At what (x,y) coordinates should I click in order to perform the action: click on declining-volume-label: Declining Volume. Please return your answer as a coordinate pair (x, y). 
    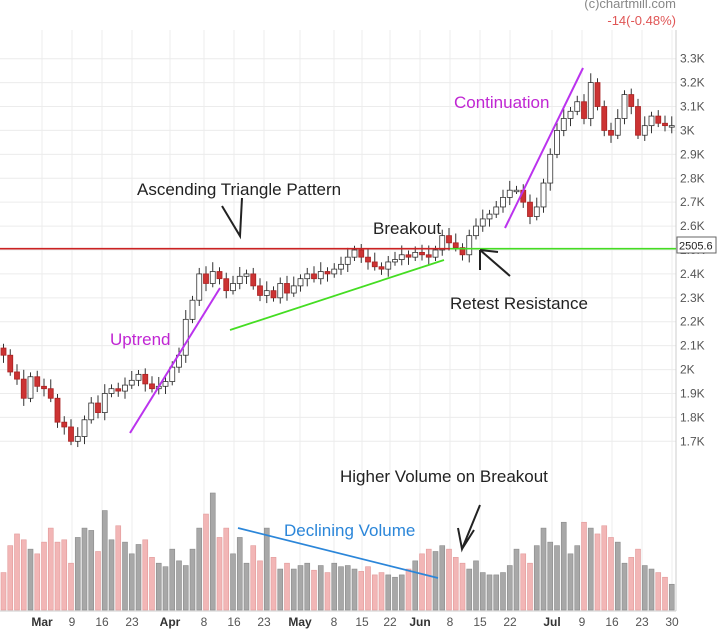
    Looking at the image, I should click on (349, 530).